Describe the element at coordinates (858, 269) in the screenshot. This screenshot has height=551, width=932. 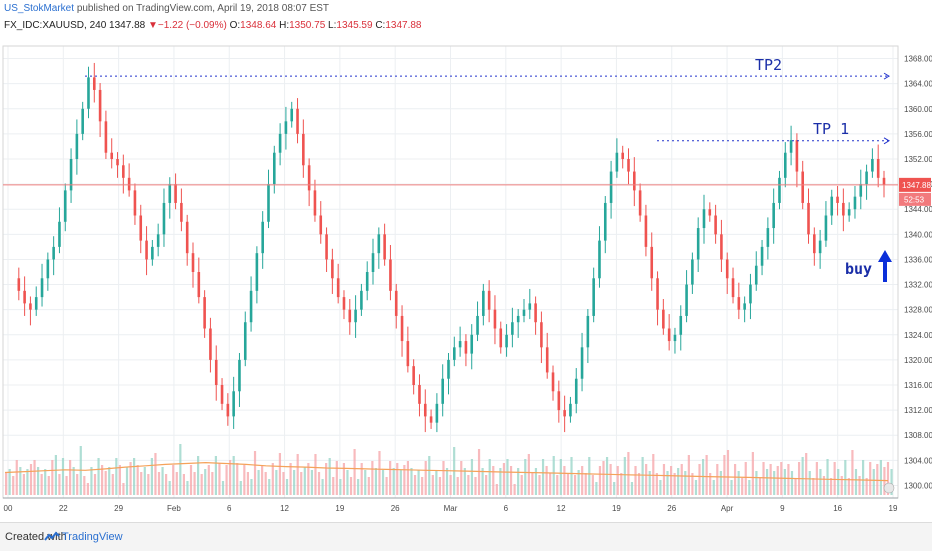
I see `buy-label: buy` at that location.